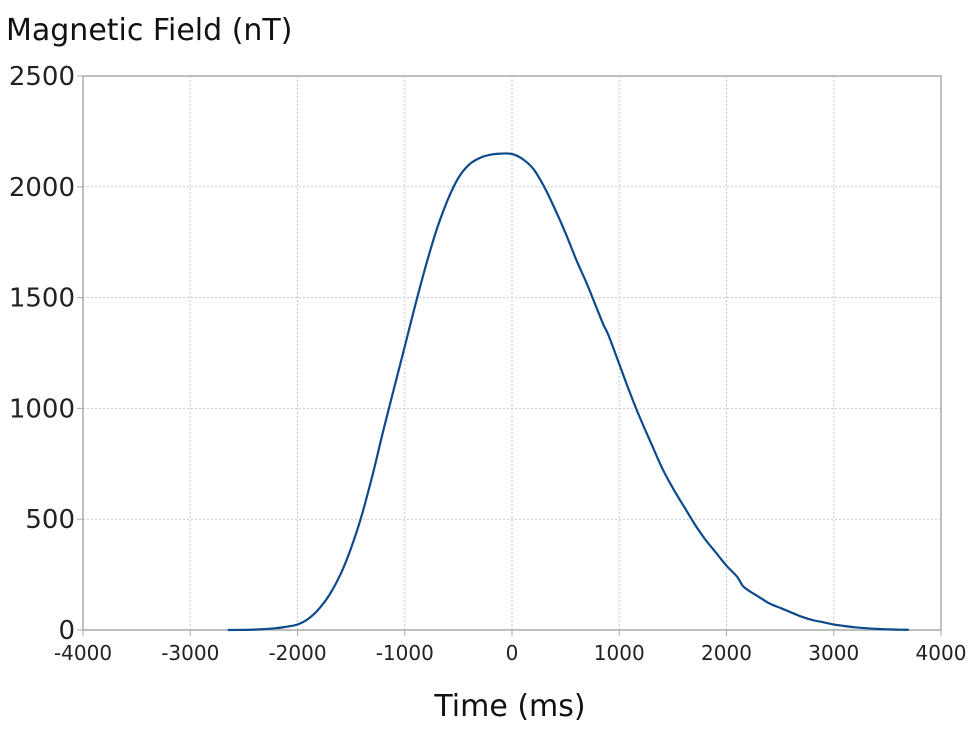 This screenshot has width=974, height=730. Describe the element at coordinates (619, 653) in the screenshot. I see `x-tick-label: 1000` at that location.